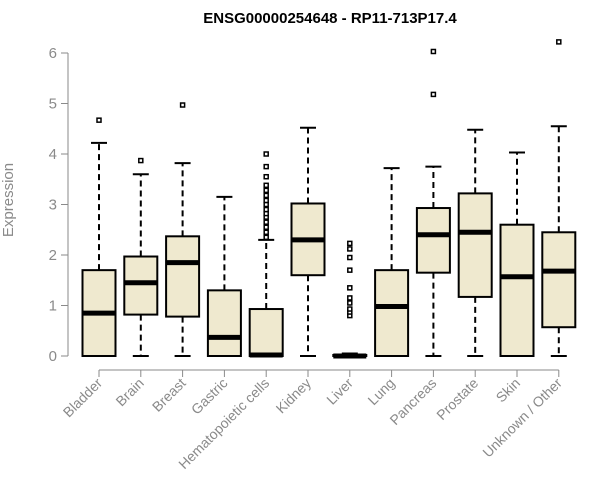  What do you see at coordinates (294, 396) in the screenshot?
I see `x-tick-label: Kidney` at bounding box center [294, 396].